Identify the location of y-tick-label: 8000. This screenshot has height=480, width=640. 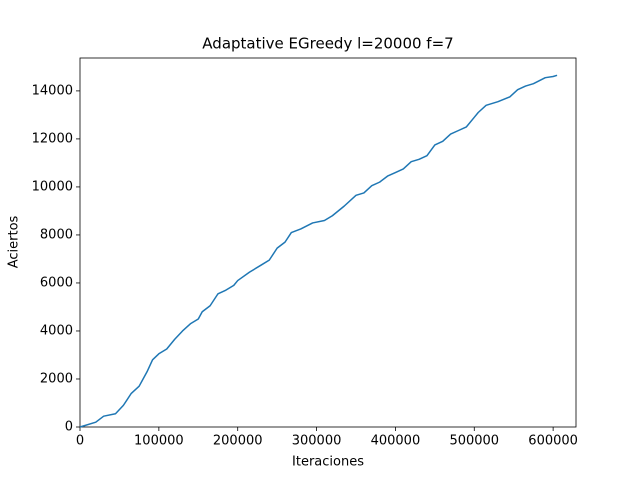
(56, 234).